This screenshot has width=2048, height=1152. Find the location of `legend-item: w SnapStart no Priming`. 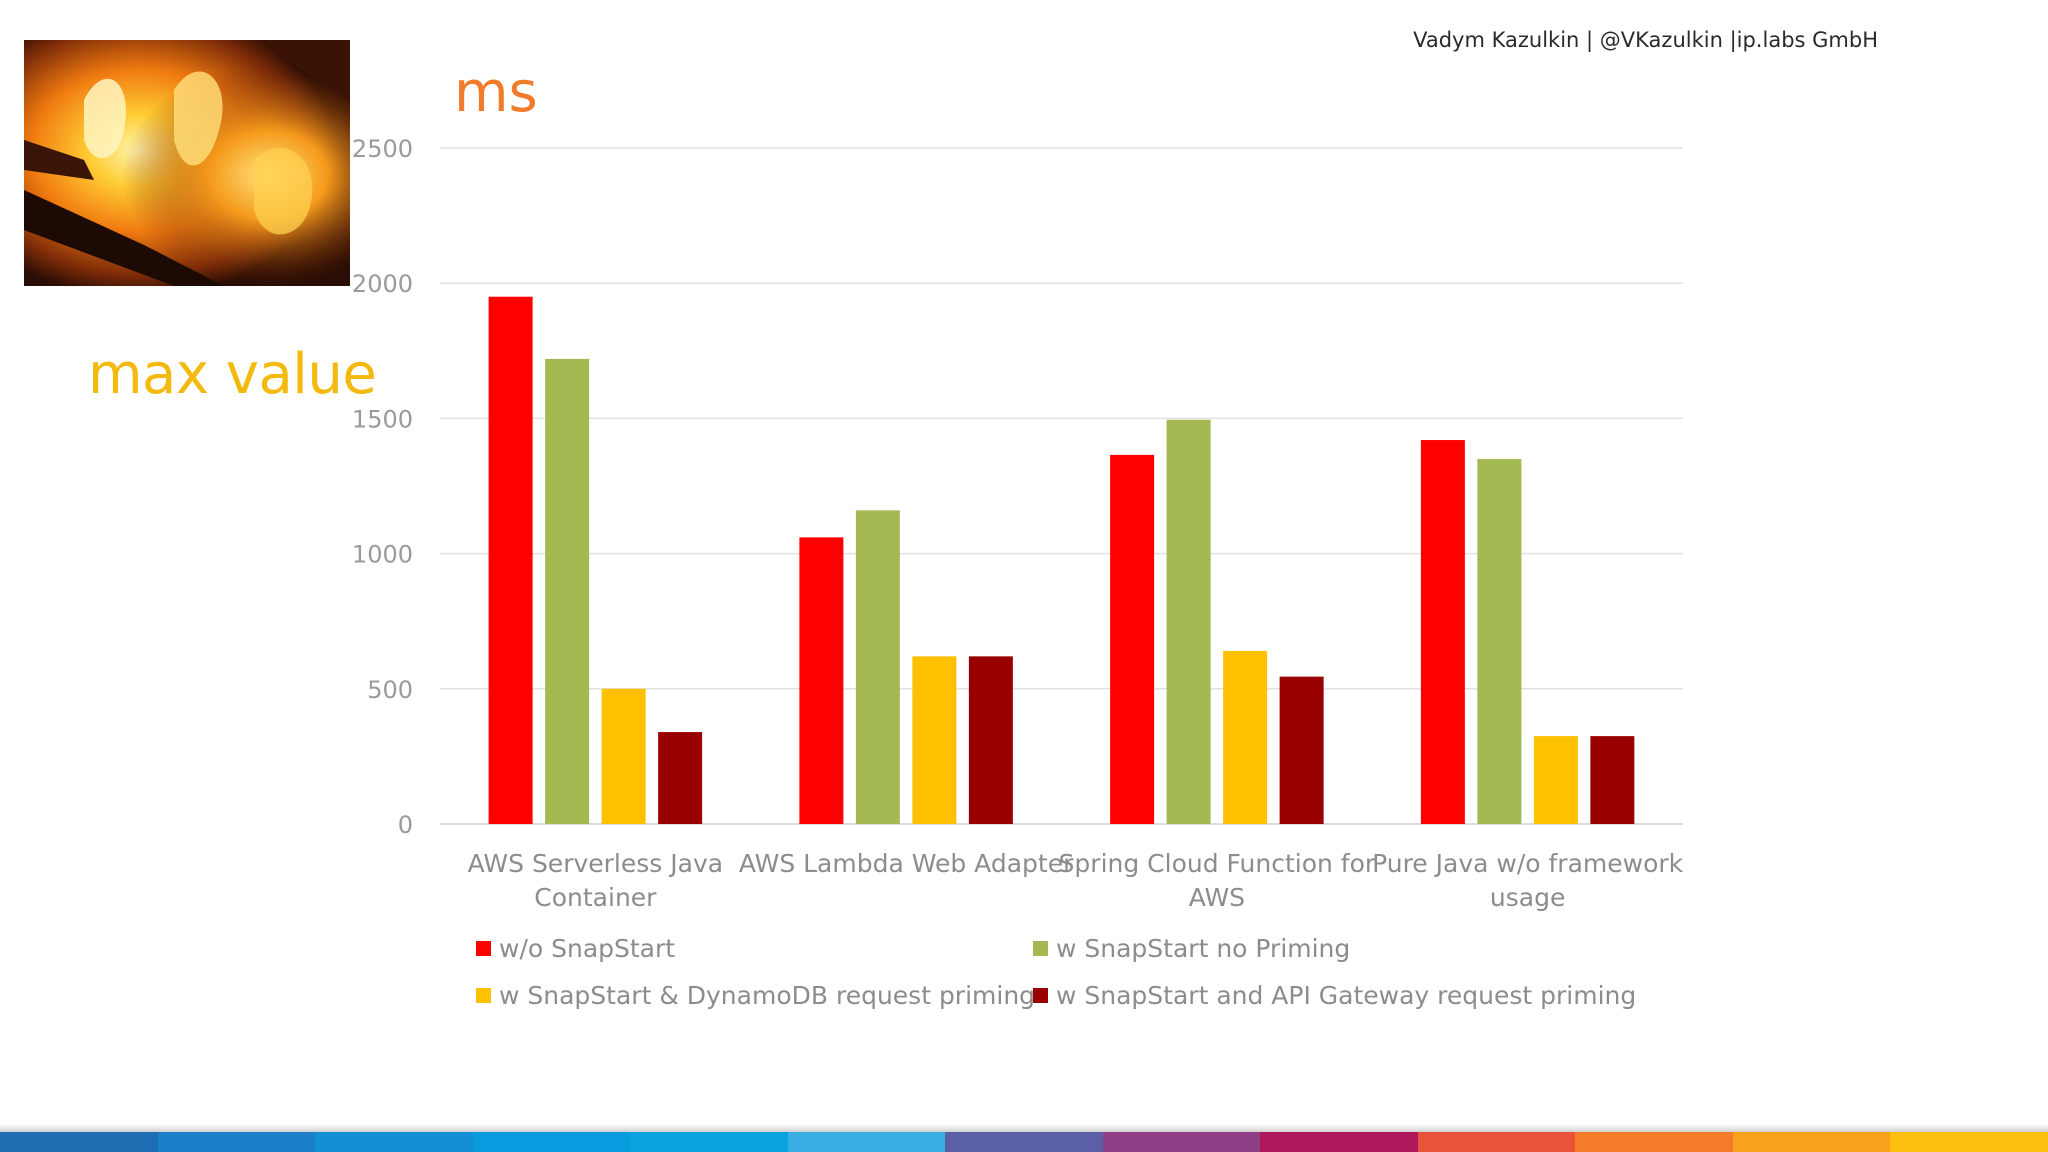

legend-item: w SnapStart no Priming is located at coordinates (1191, 948).